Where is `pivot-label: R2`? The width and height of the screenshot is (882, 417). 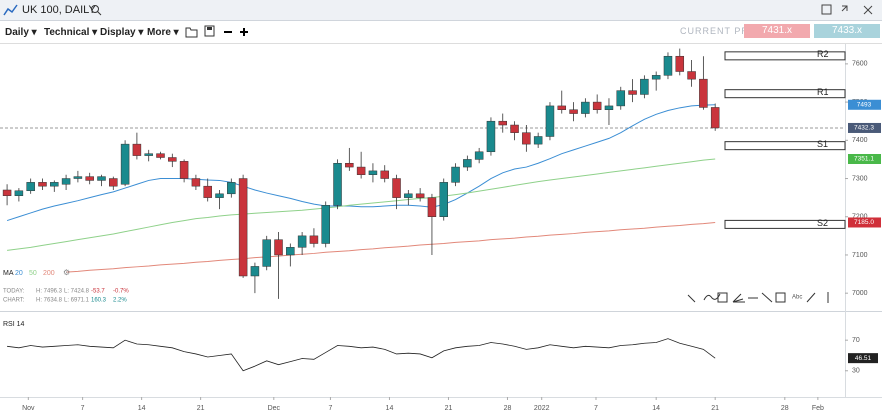 pivot-label: R2 is located at coordinates (823, 54).